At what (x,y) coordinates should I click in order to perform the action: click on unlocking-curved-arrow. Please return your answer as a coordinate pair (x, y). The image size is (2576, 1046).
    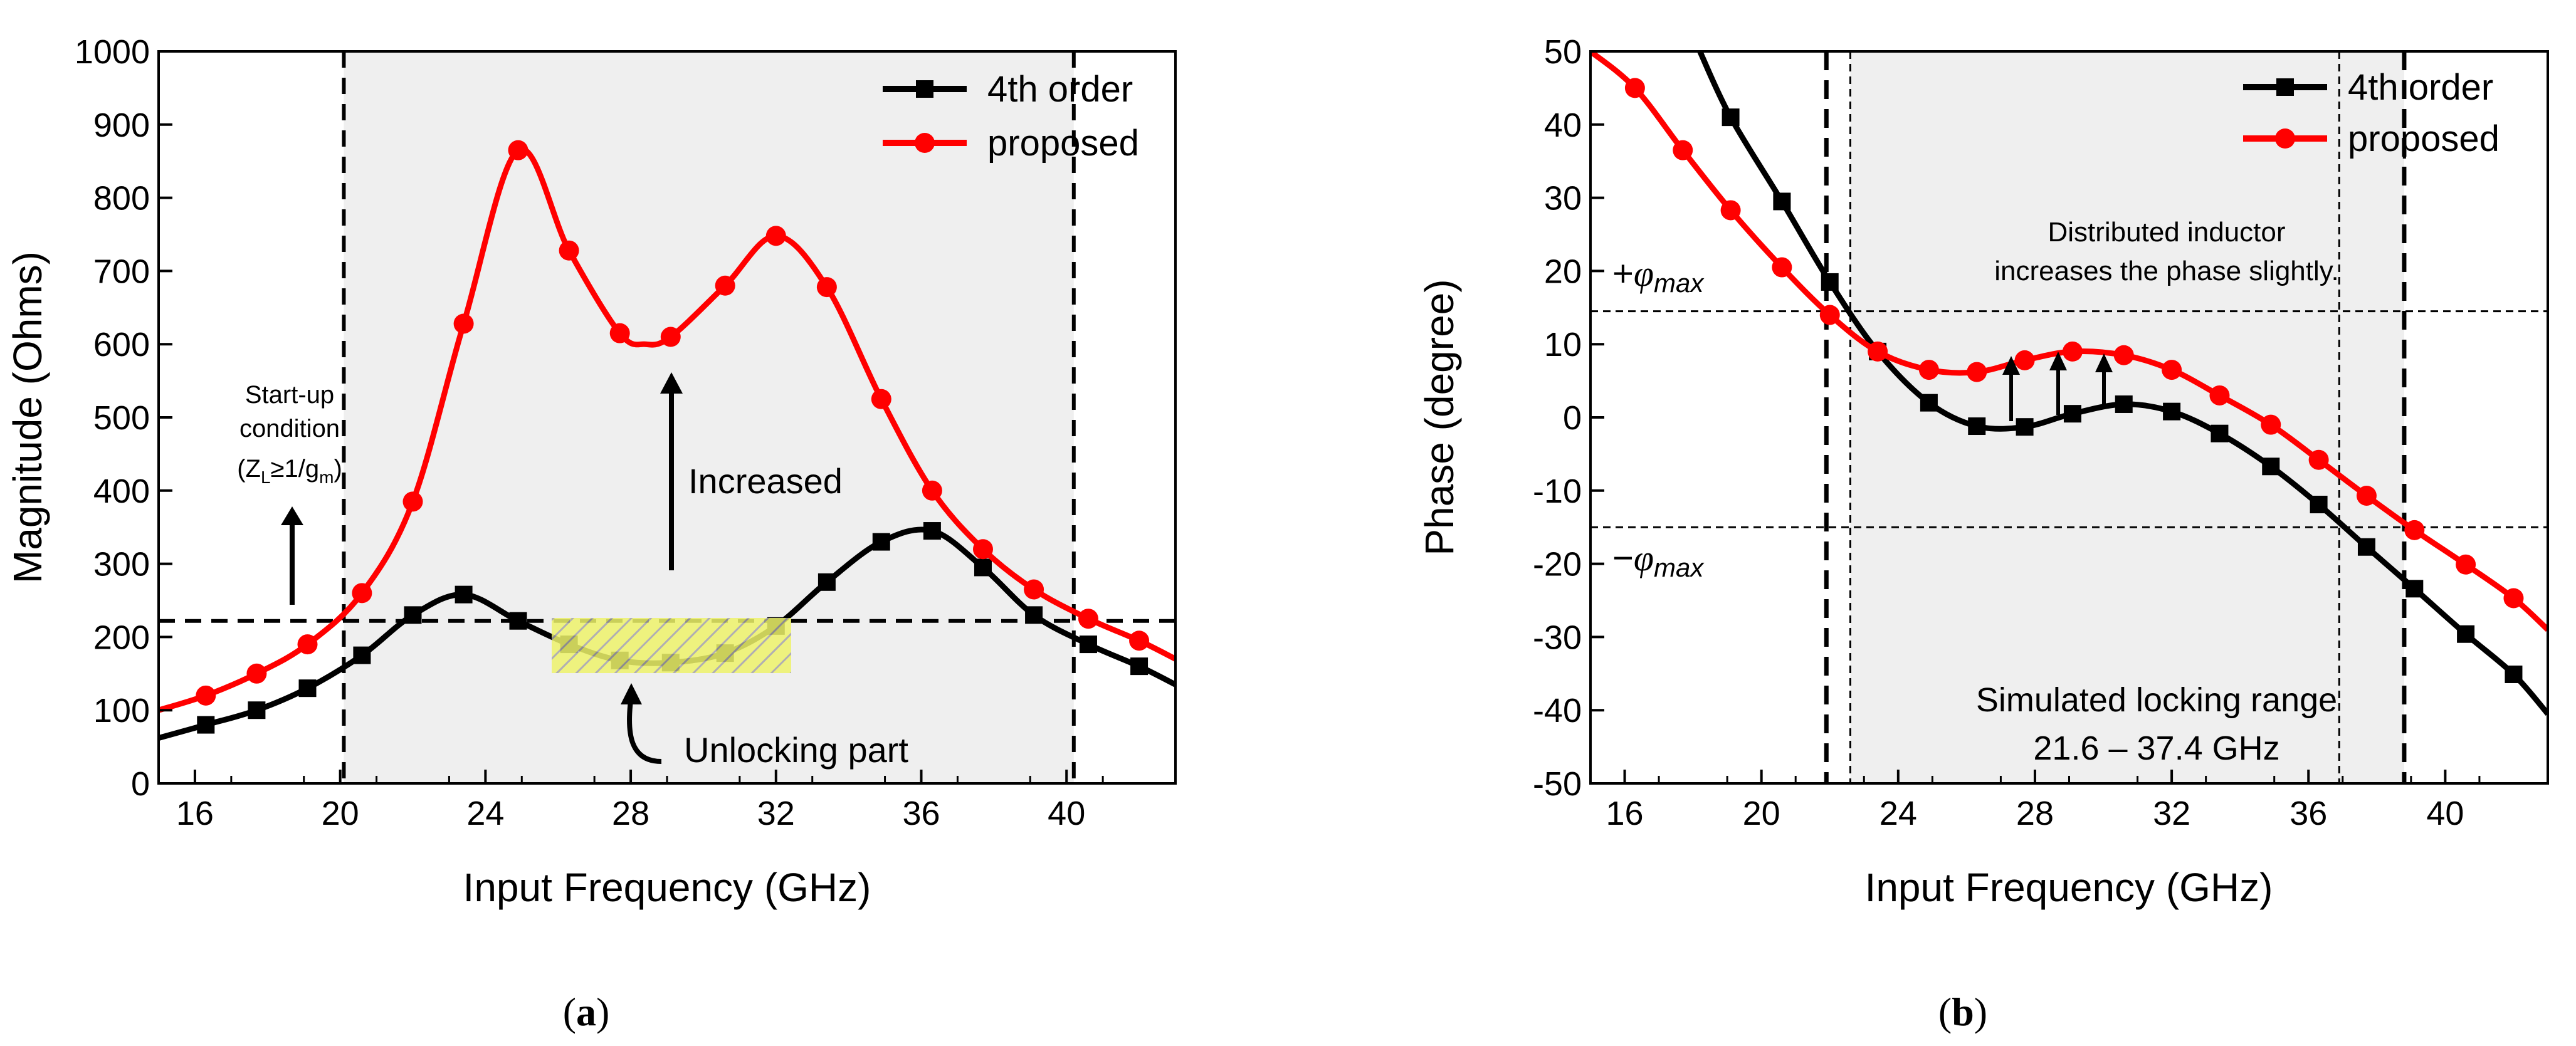
    Looking at the image, I should click on (644, 732).